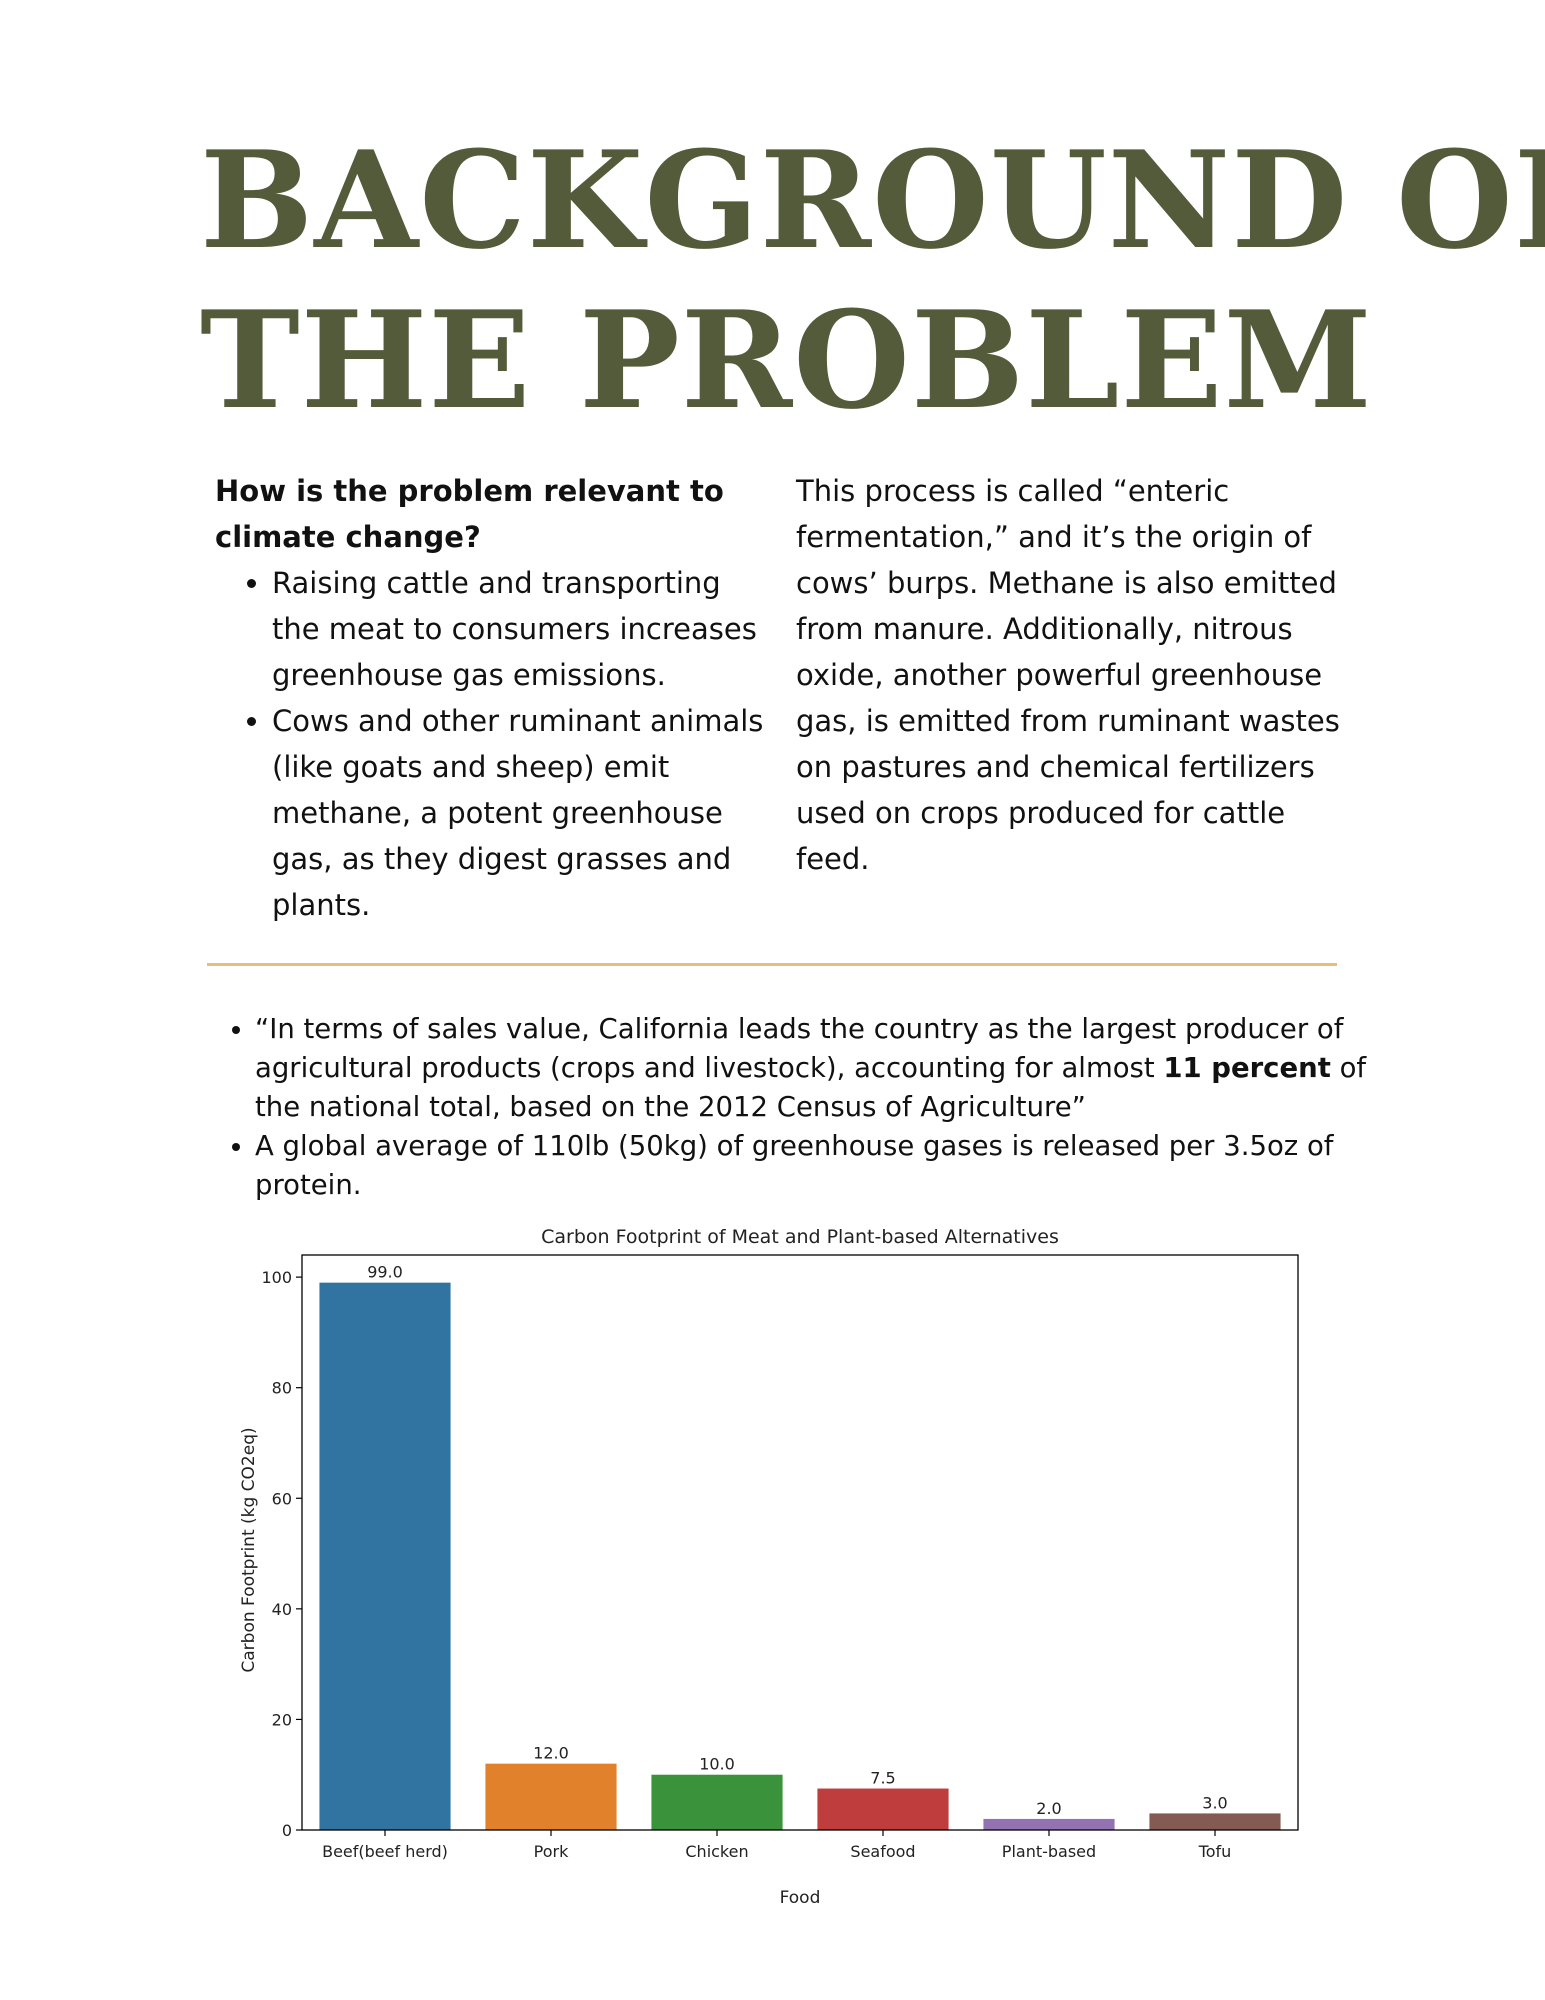  I want to click on bar-data-label: 2.0, so click(1048, 1808).